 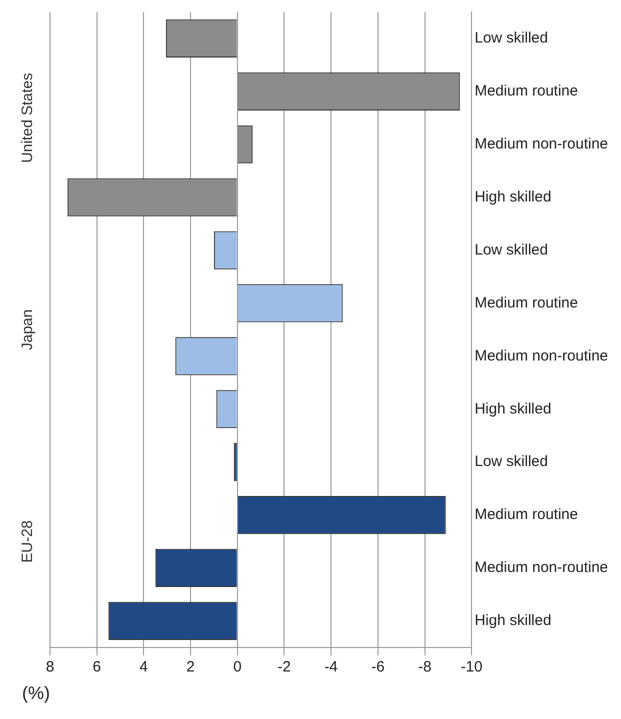 I want to click on x-tick-label: -8, so click(x=425, y=667).